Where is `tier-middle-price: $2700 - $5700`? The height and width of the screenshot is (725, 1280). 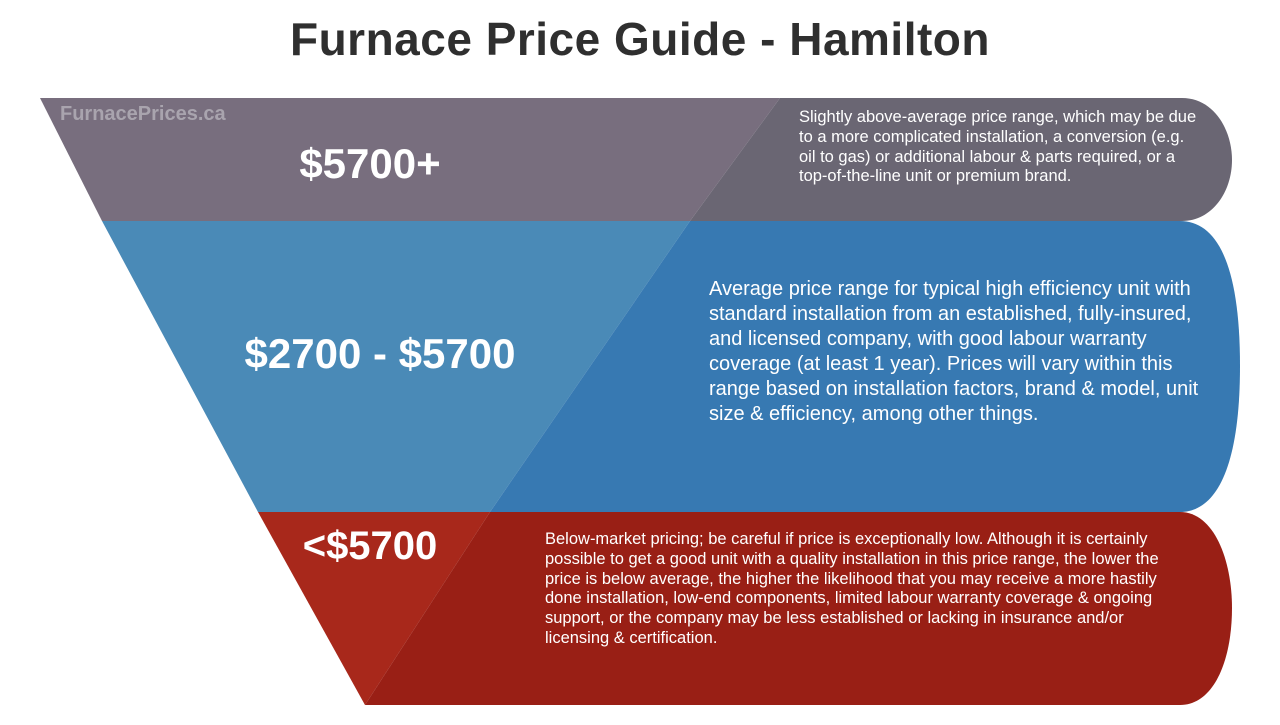 tier-middle-price: $2700 - $5700 is located at coordinates (380, 353).